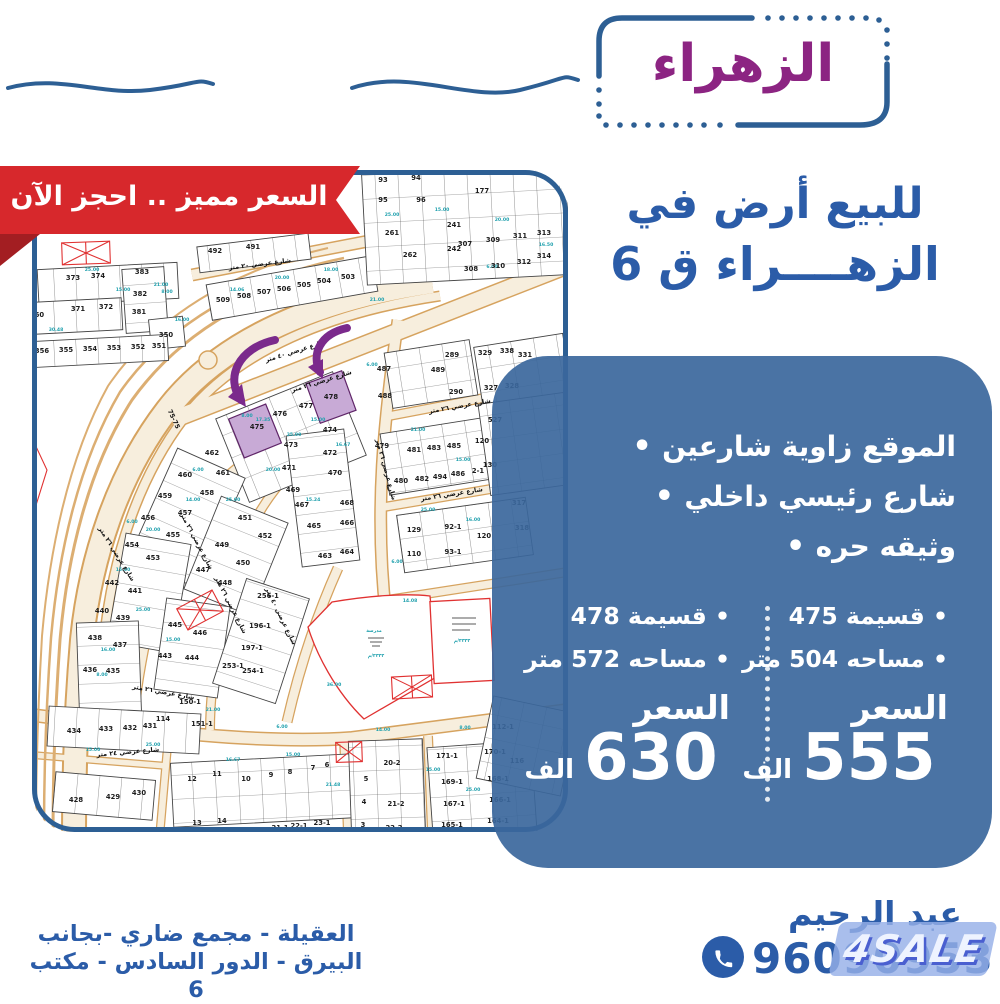  What do you see at coordinates (484, 536) in the screenshot?
I see `plot-number: 120` at bounding box center [484, 536].